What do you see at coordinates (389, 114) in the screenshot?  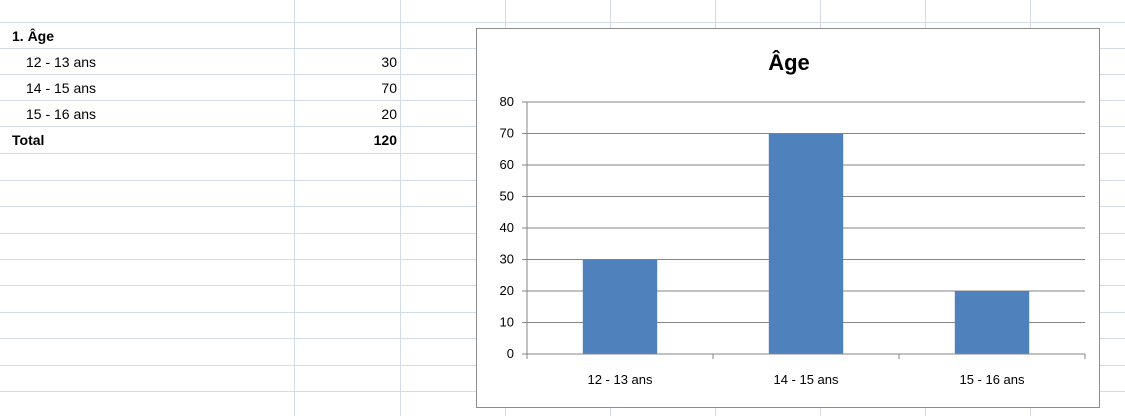 I see `row-value-cell: 20` at bounding box center [389, 114].